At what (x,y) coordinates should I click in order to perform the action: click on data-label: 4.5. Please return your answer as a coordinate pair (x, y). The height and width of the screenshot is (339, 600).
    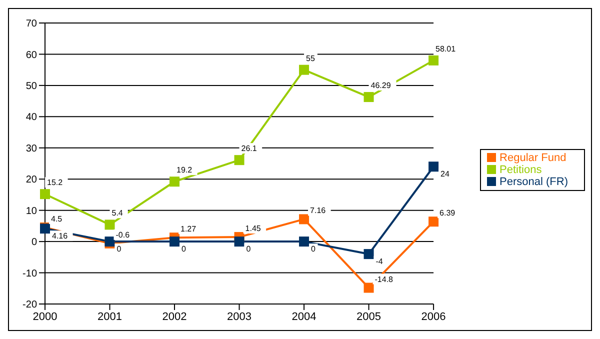
    Looking at the image, I should click on (57, 219).